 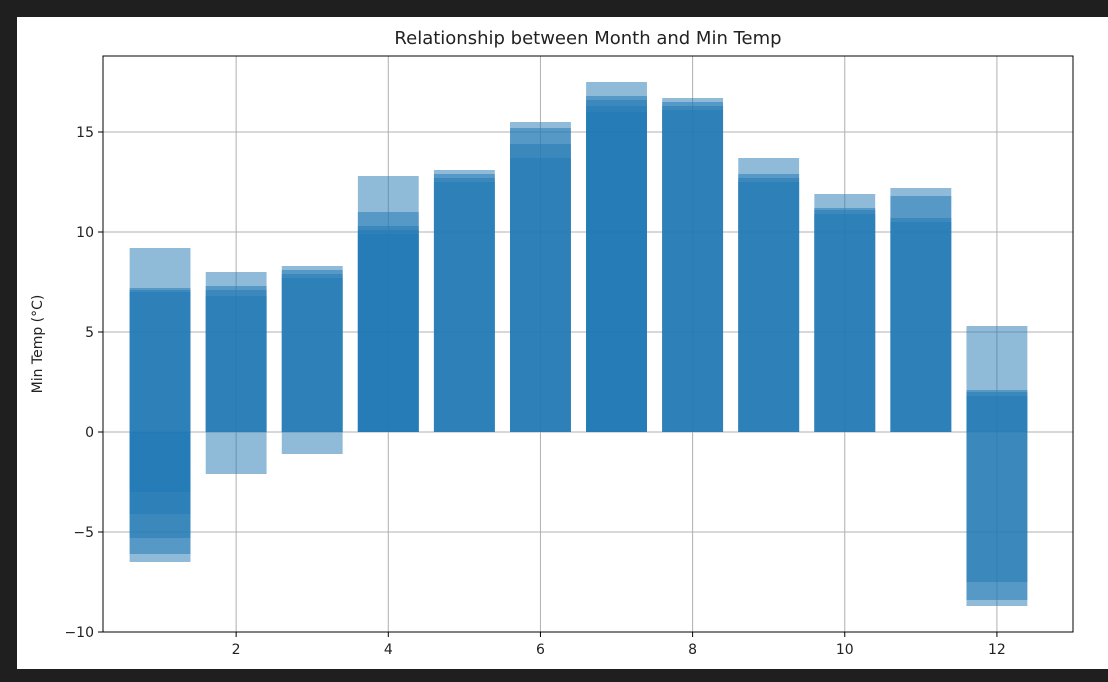 What do you see at coordinates (85, 133) in the screenshot?
I see `y-tick-label: 15` at bounding box center [85, 133].